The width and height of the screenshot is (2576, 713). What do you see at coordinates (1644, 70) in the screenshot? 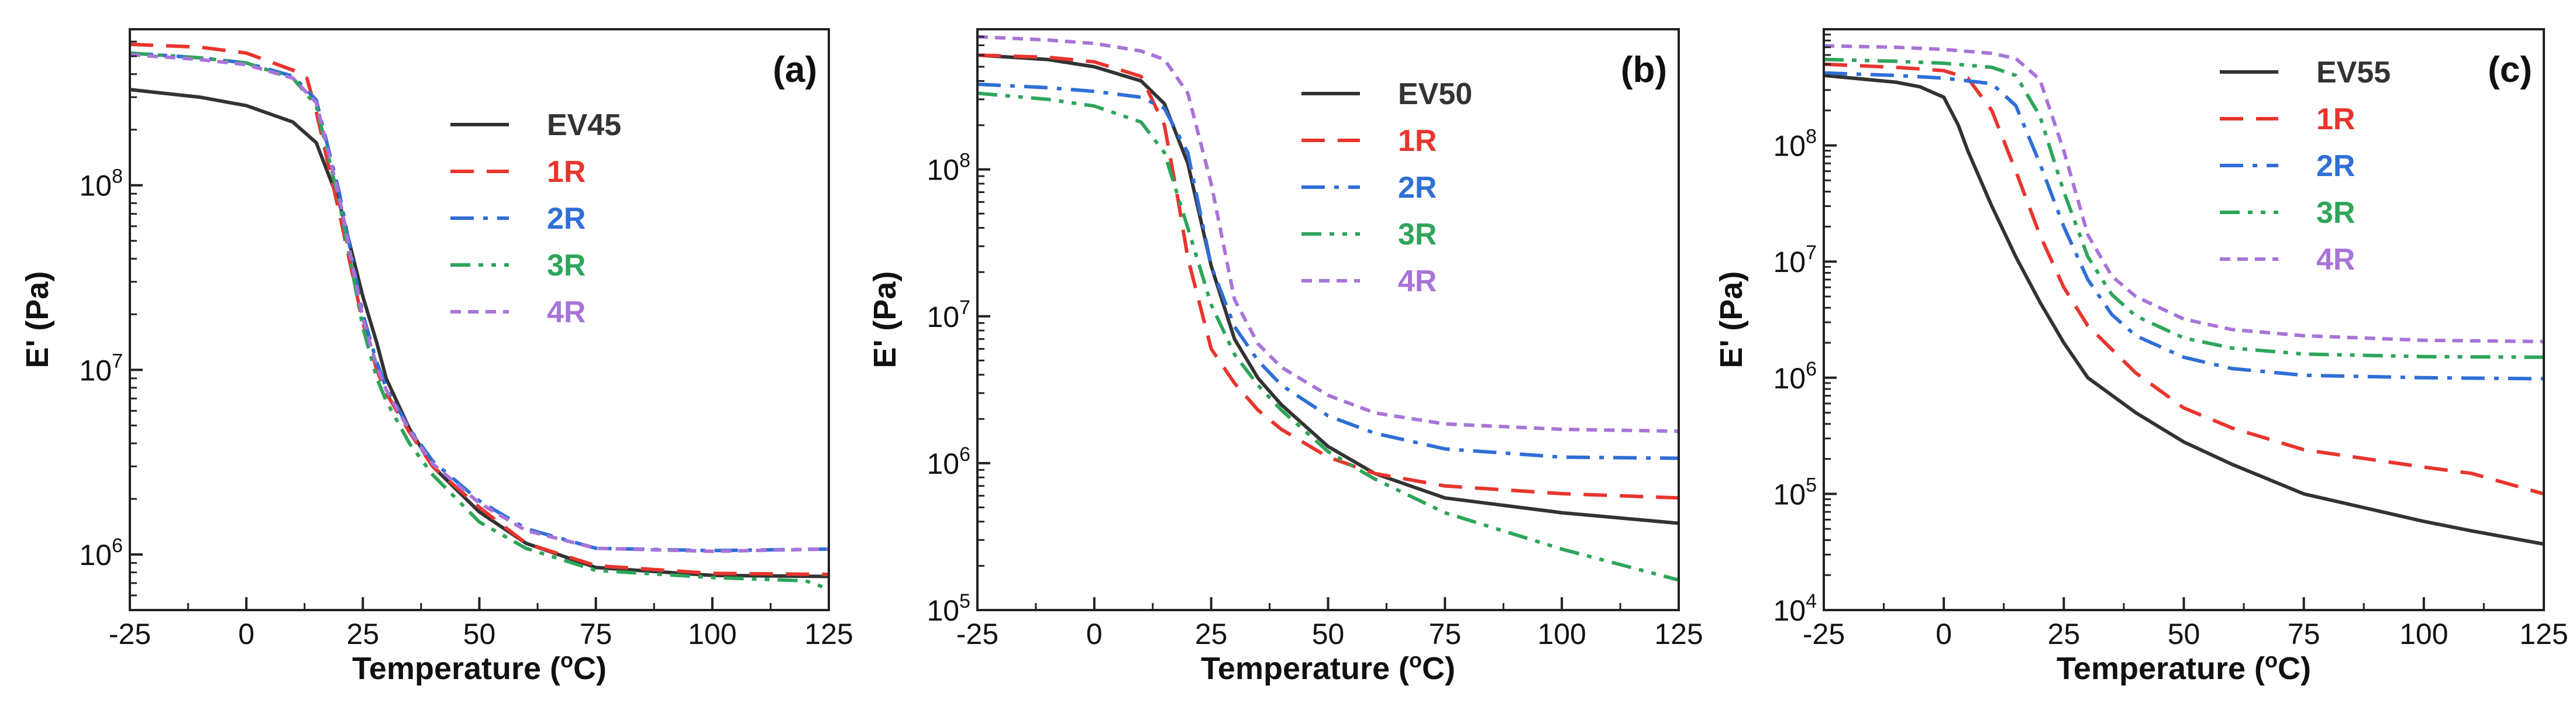
I see `panel-label: (b)` at bounding box center [1644, 70].